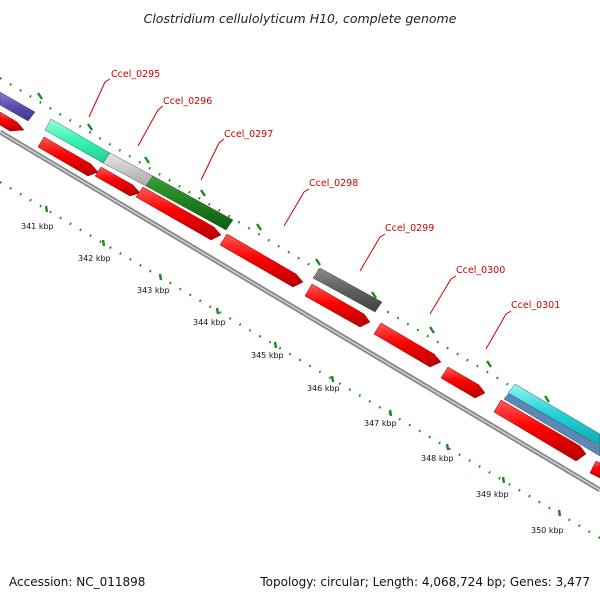 This screenshot has height=600, width=600. Describe the element at coordinates (94, 258) in the screenshot. I see `scale-label: 342 kbp` at that location.